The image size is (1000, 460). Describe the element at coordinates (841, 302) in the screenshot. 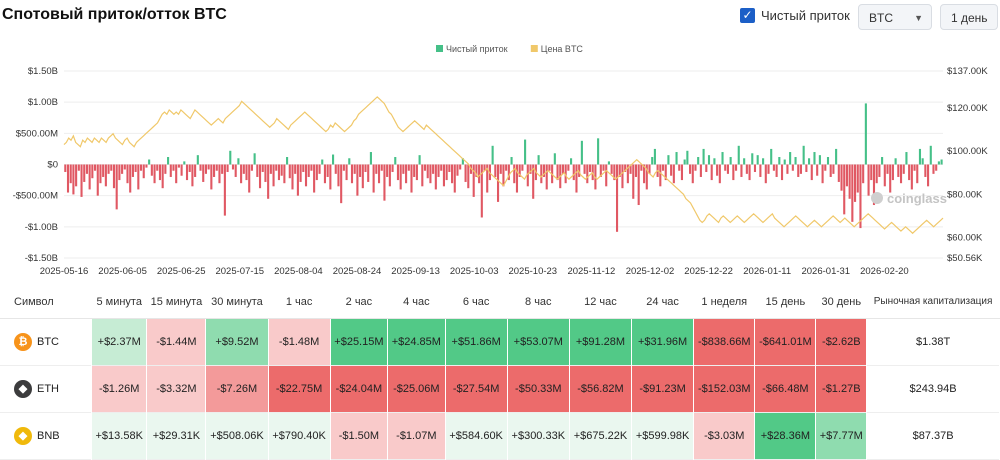

I see `column-header: 30 день` at that location.